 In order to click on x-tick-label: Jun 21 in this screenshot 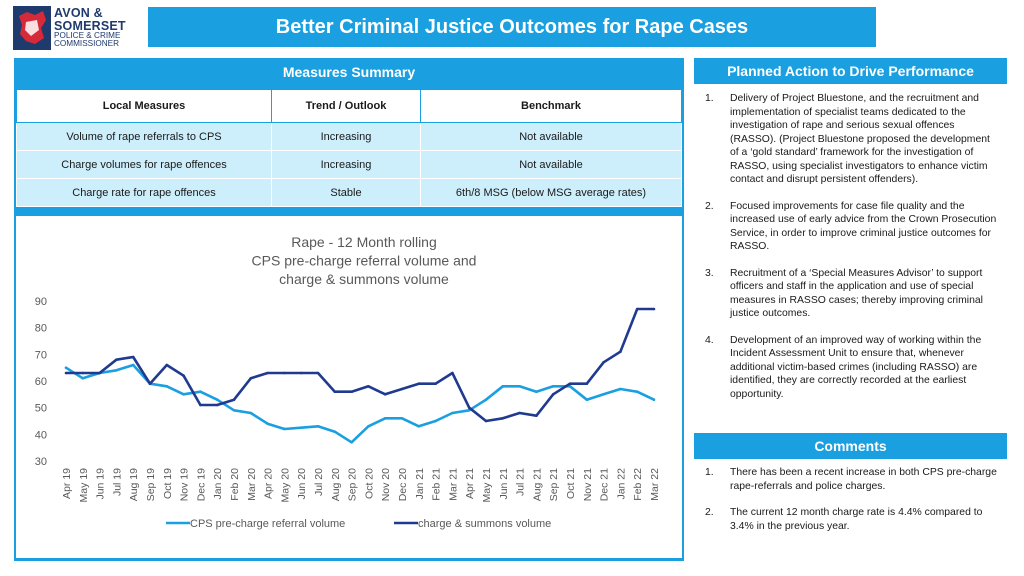, I will do `click(504, 484)`.